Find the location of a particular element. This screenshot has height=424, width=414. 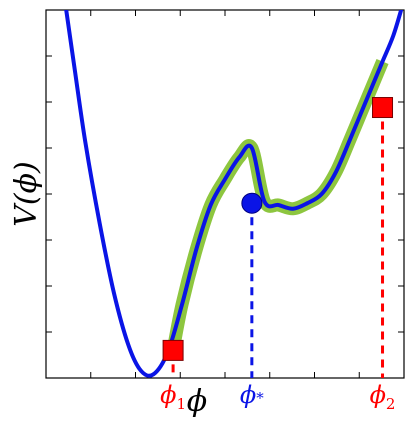

circle-marker is located at coordinates (252, 203).